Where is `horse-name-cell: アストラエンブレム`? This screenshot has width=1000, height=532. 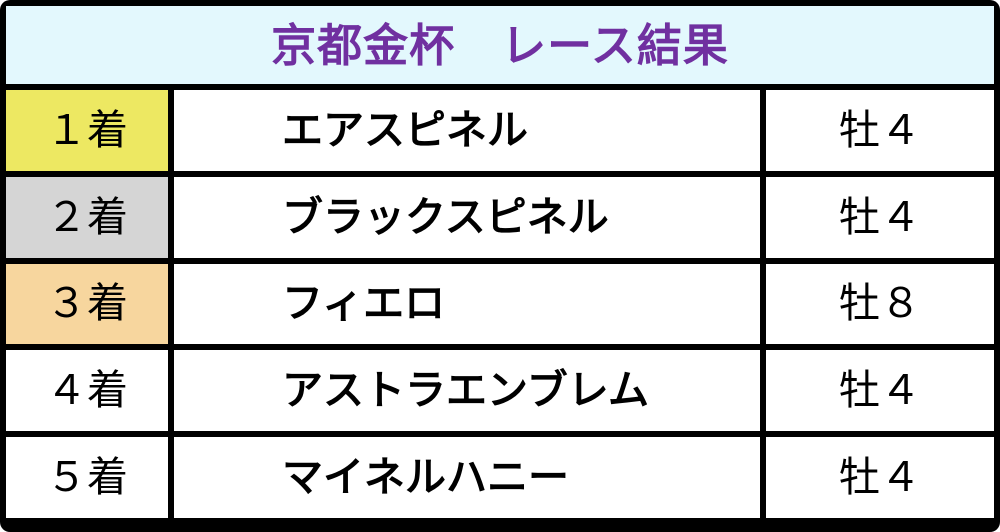 horse-name-cell: アストラエンブレム is located at coordinates (467, 391).